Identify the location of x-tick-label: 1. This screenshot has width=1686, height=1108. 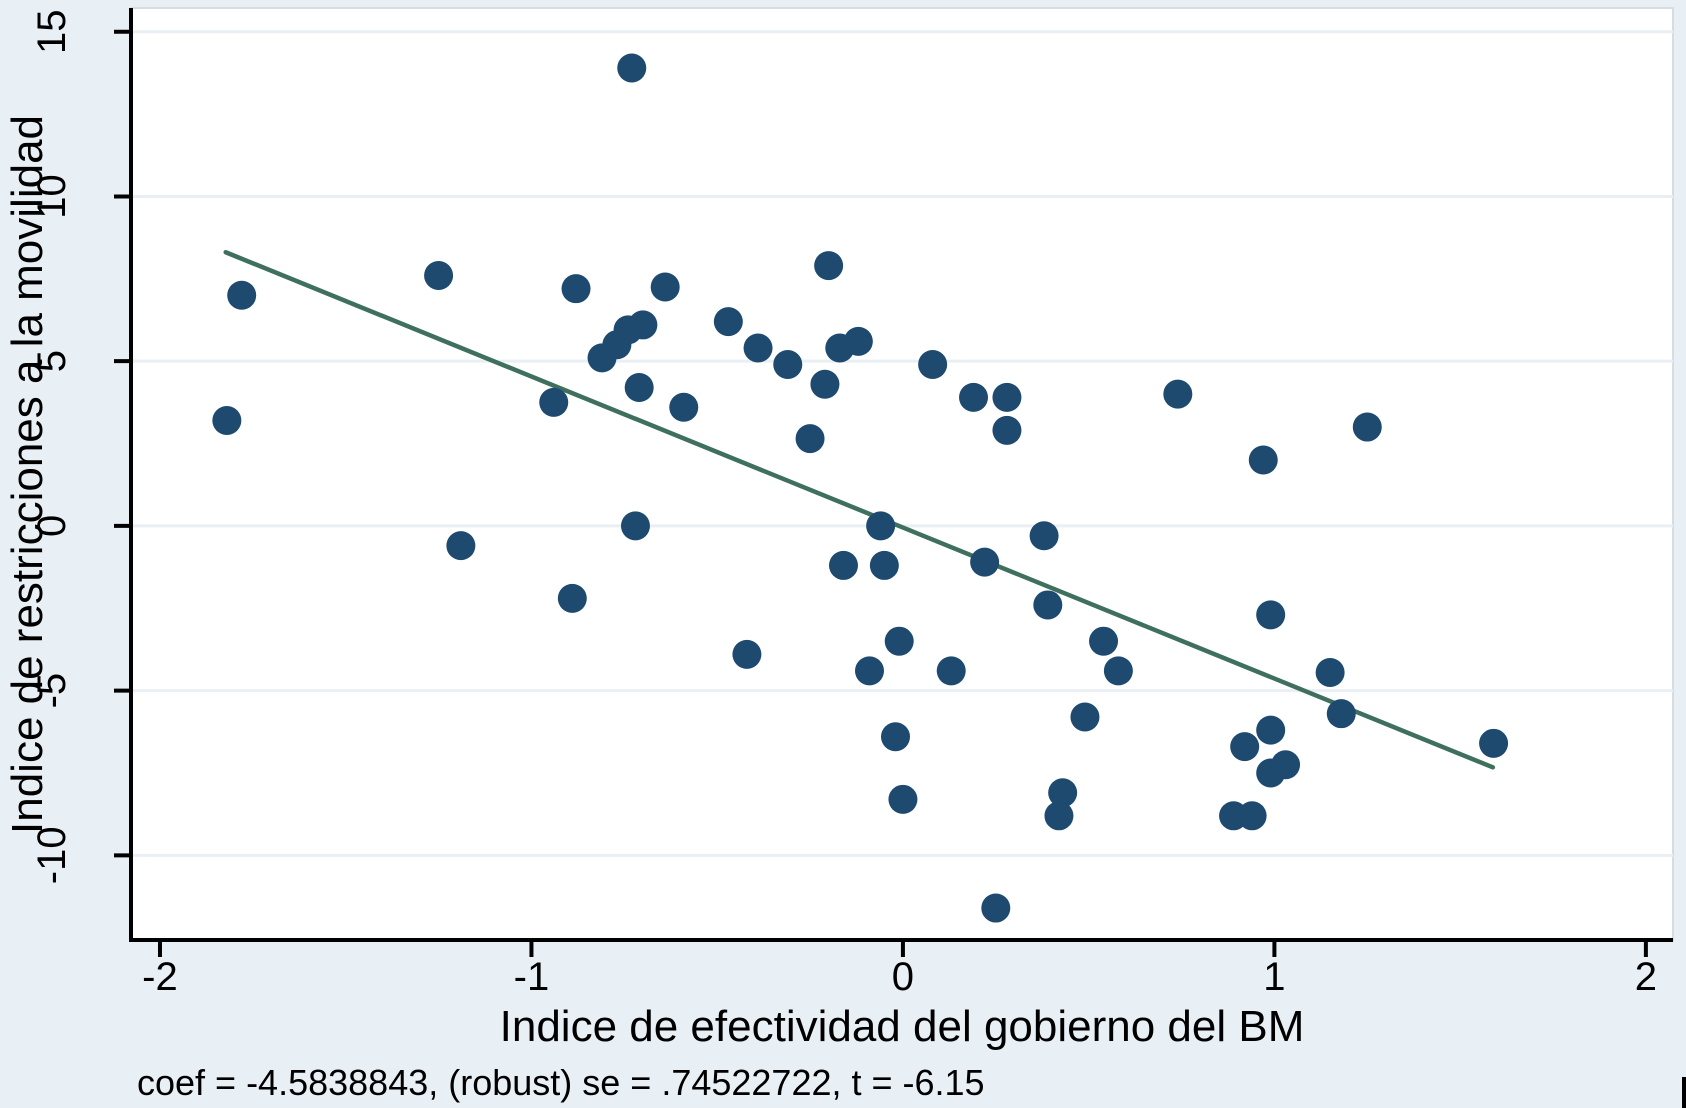
(1274, 977).